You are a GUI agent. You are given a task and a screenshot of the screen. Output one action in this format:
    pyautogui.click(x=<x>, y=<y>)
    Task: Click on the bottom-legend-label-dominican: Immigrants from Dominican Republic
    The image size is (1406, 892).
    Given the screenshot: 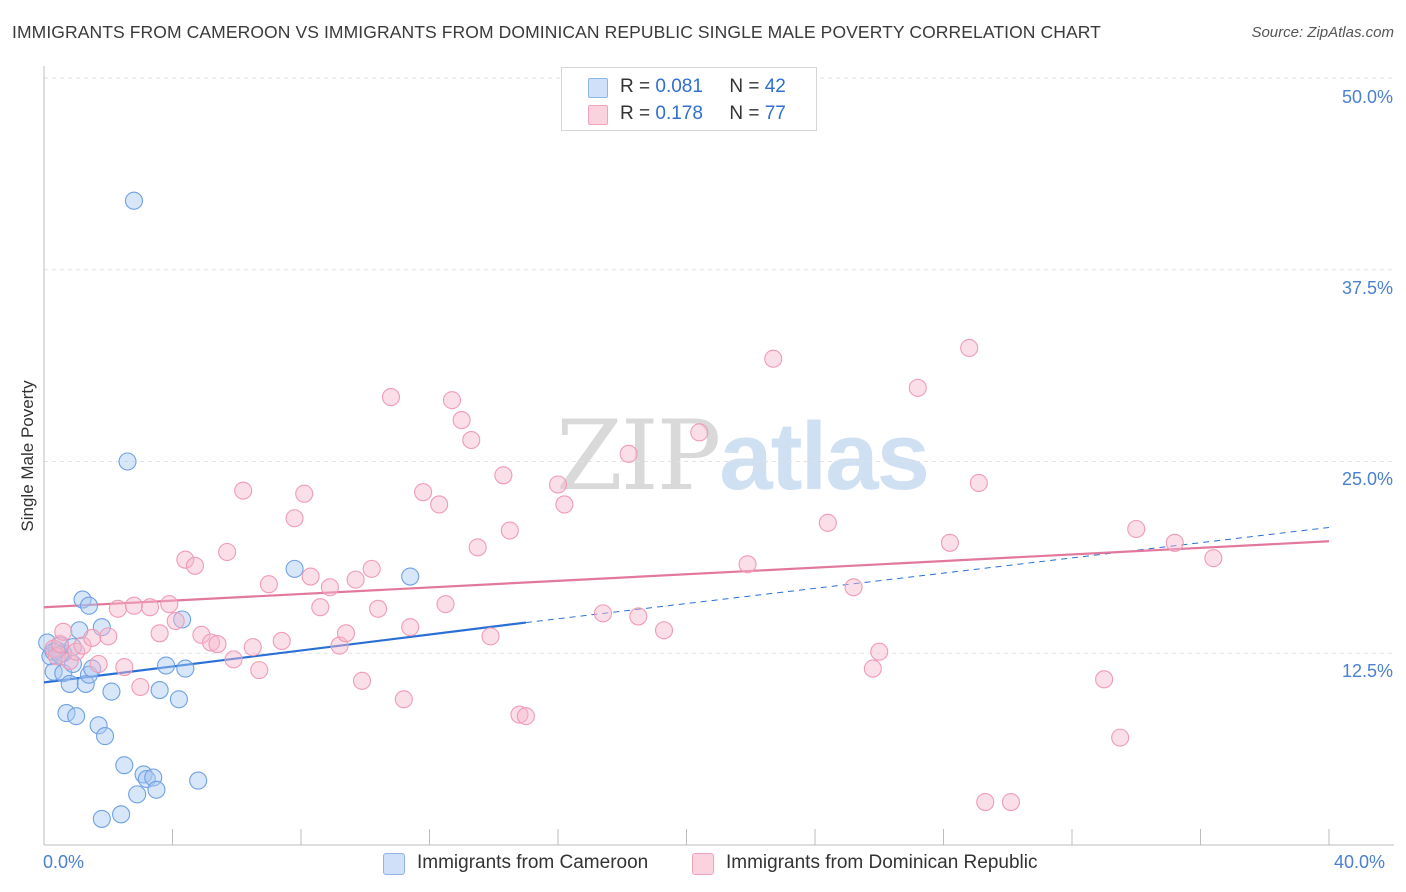 What is the action you would take?
    pyautogui.click(x=882, y=862)
    